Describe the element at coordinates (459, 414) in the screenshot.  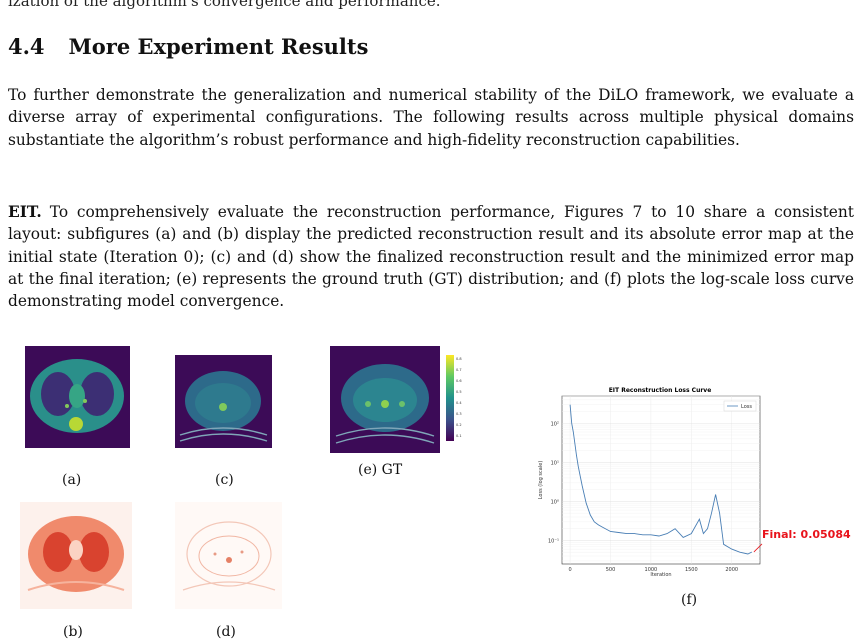
I see `colorbar-tick-label: 0.3` at that location.